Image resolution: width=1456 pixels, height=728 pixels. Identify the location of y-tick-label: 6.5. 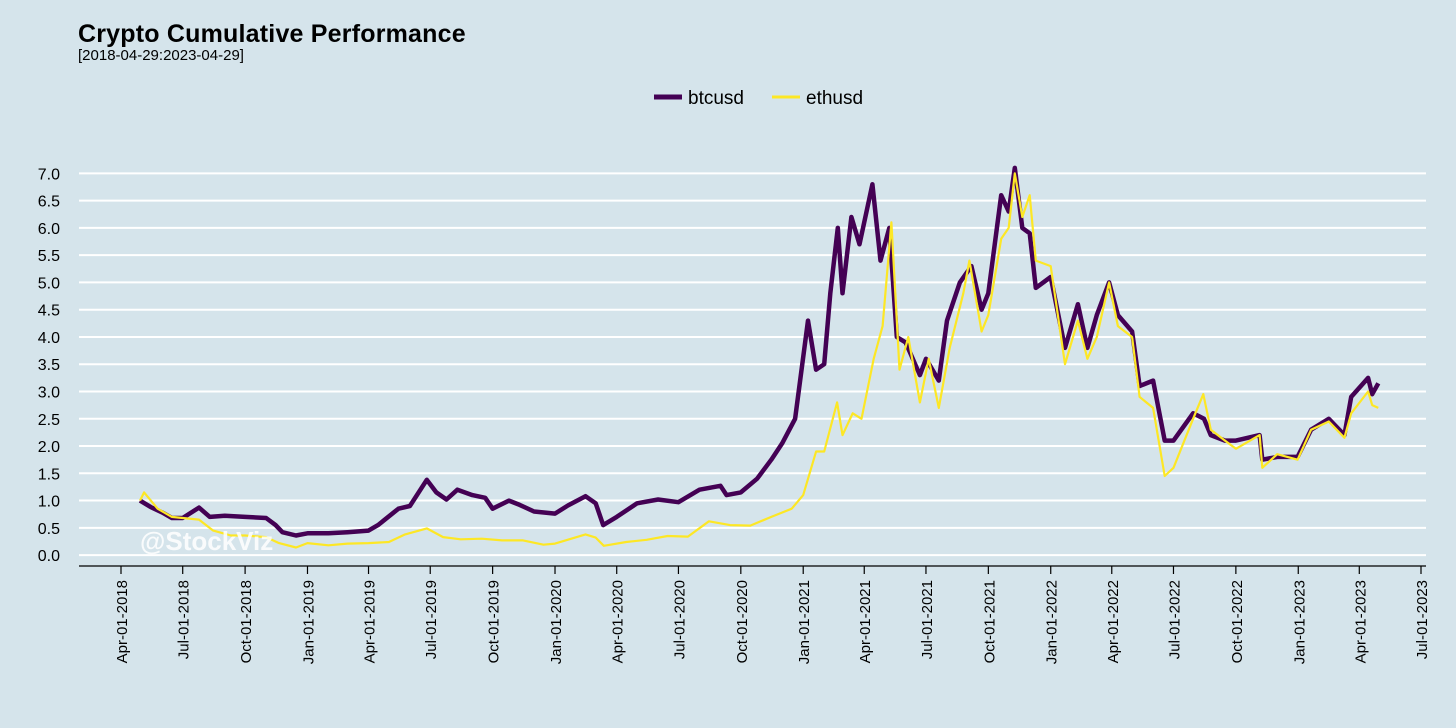
(49, 202).